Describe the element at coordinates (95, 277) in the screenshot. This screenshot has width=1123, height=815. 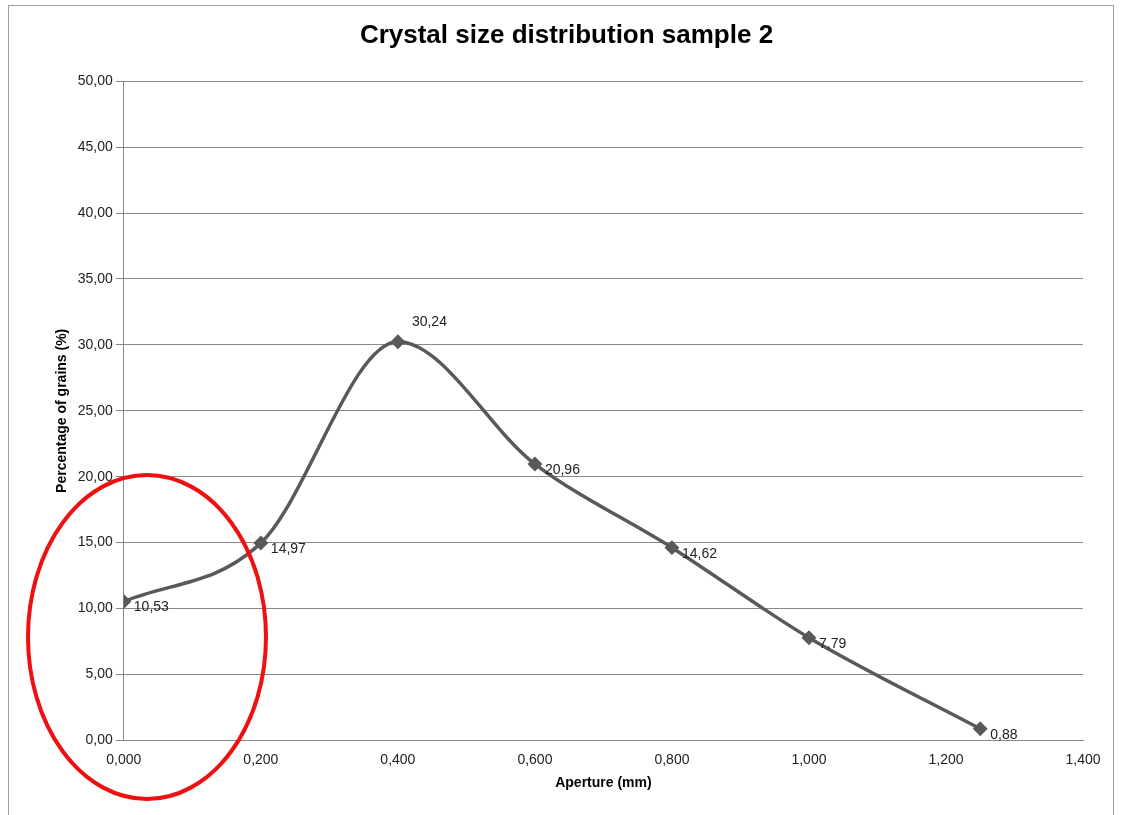
I see `y-tick-label: 35,00` at that location.